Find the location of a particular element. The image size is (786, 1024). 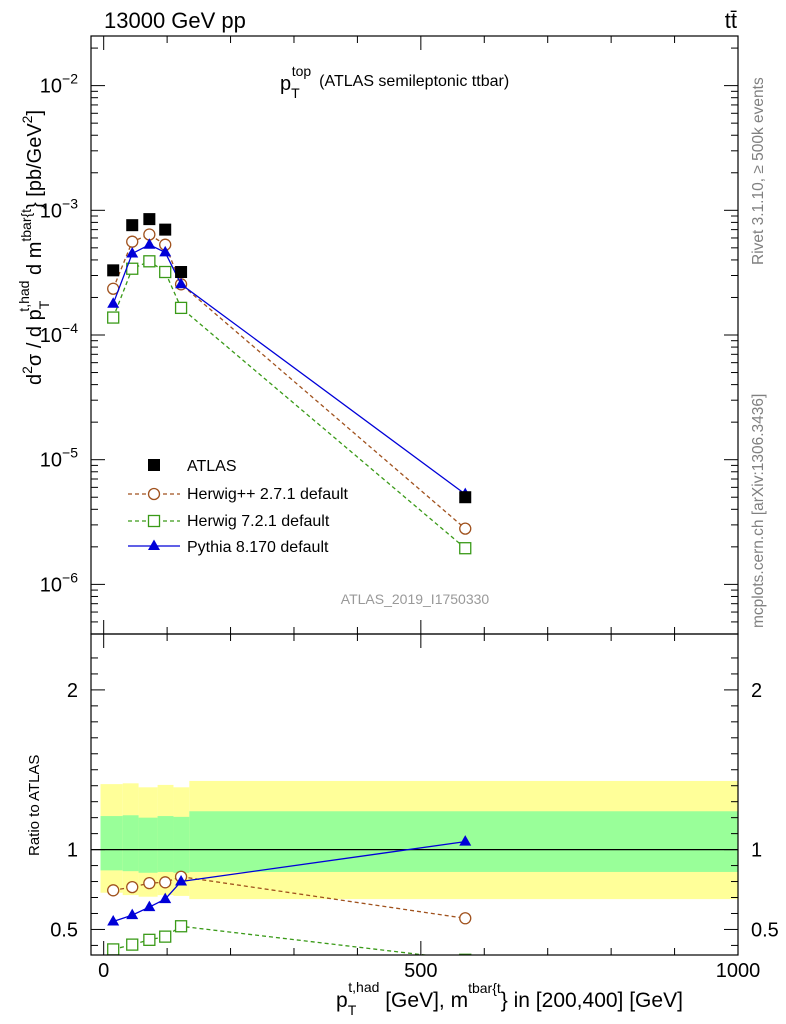

legend-herwigpp-marker is located at coordinates (154, 494).